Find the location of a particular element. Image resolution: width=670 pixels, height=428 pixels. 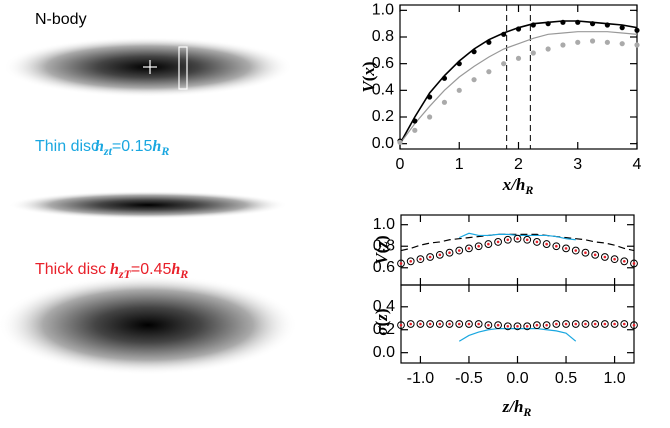

sample-box is located at coordinates (183, 68).